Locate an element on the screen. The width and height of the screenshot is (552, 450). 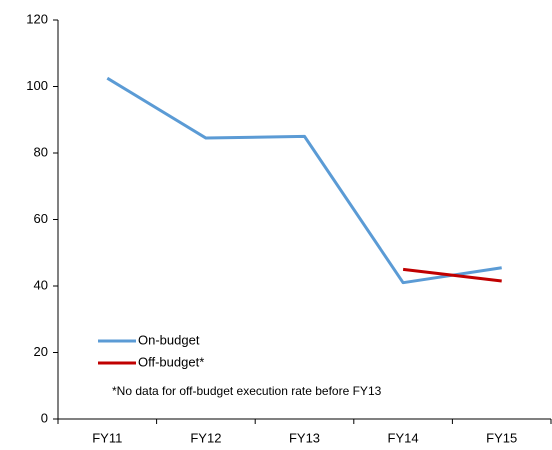
legend-label: On-budget is located at coordinates (169, 339).